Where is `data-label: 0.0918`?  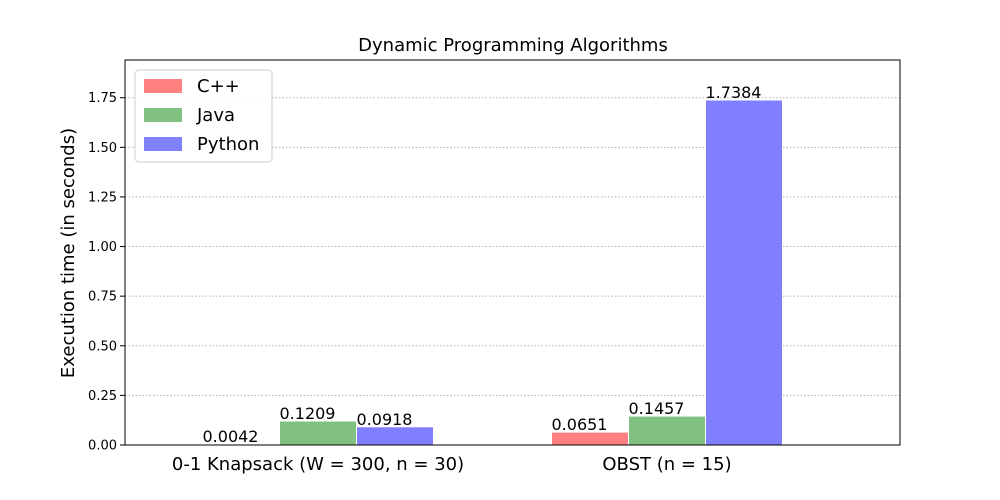
data-label: 0.0918 is located at coordinates (385, 419).